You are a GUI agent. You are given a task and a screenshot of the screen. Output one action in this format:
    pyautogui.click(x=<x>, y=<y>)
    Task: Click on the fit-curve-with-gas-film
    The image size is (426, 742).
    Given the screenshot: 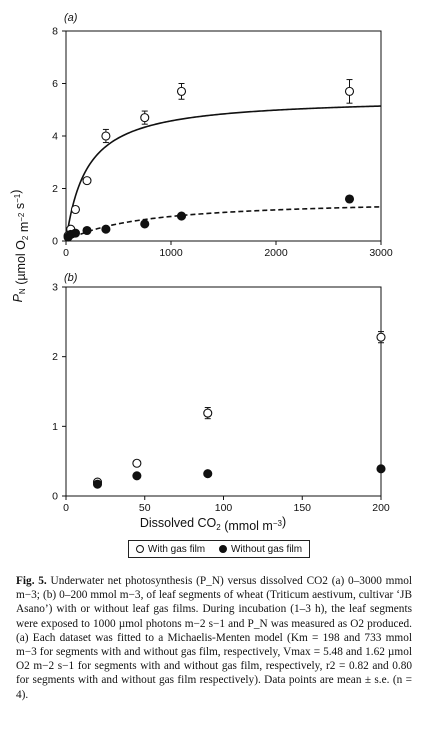 What is the action you would take?
    pyautogui.click(x=223, y=173)
    